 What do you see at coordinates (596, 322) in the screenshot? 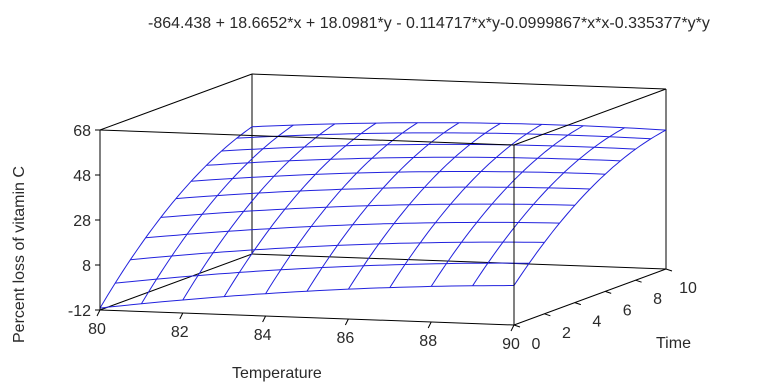
I see `y-tick-label: 4` at bounding box center [596, 322].